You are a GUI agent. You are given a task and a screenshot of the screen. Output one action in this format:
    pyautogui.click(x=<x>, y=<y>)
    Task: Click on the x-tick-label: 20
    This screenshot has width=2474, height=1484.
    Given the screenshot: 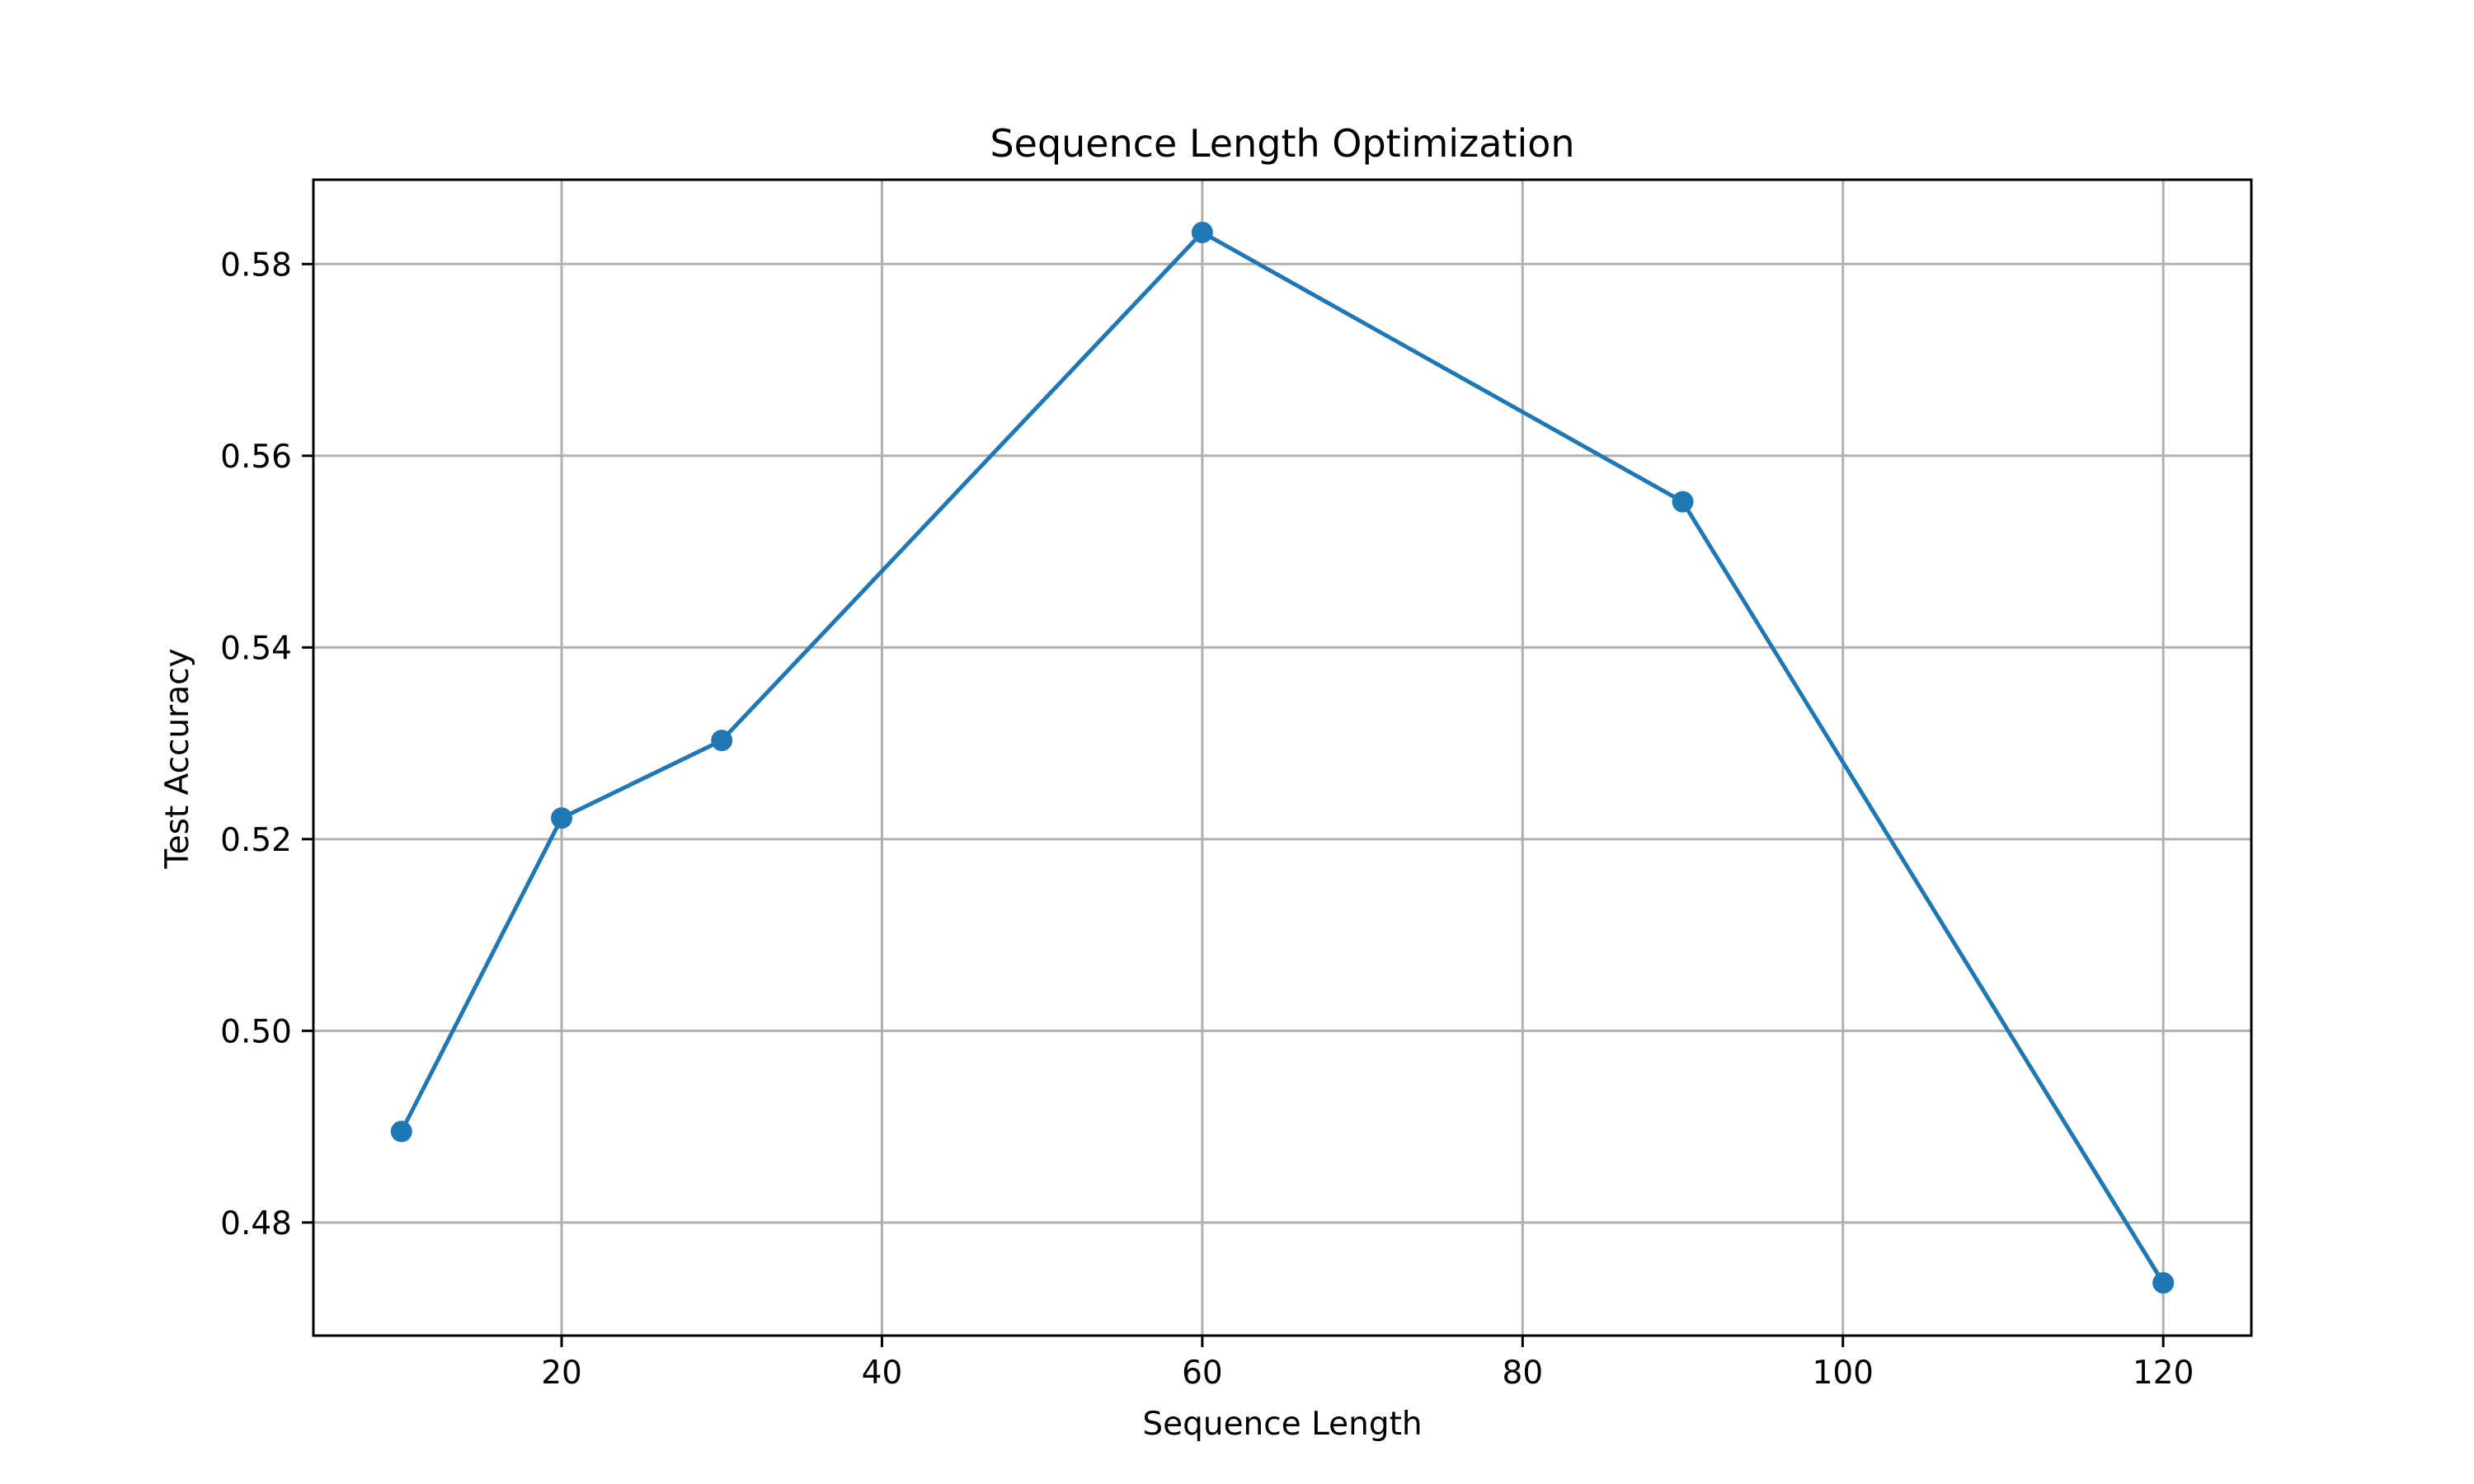 What is the action you would take?
    pyautogui.click(x=561, y=1373)
    